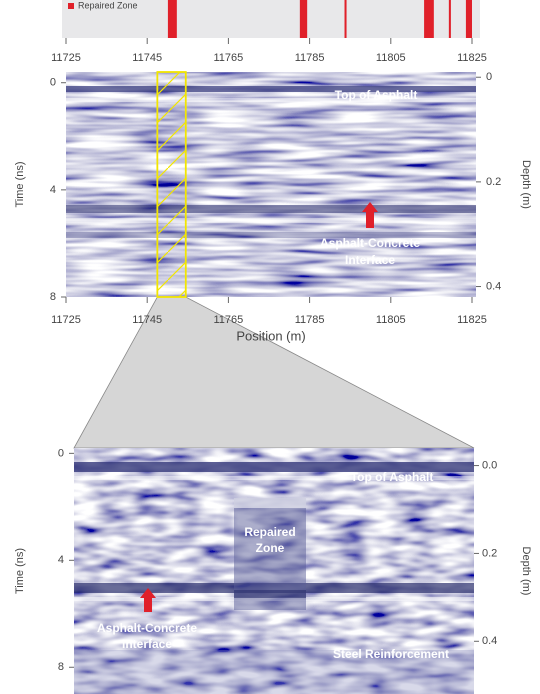 The width and height of the screenshot is (540, 694). What do you see at coordinates (270, 335) in the screenshot?
I see `x-axis-title: Position (m)` at bounding box center [270, 335].